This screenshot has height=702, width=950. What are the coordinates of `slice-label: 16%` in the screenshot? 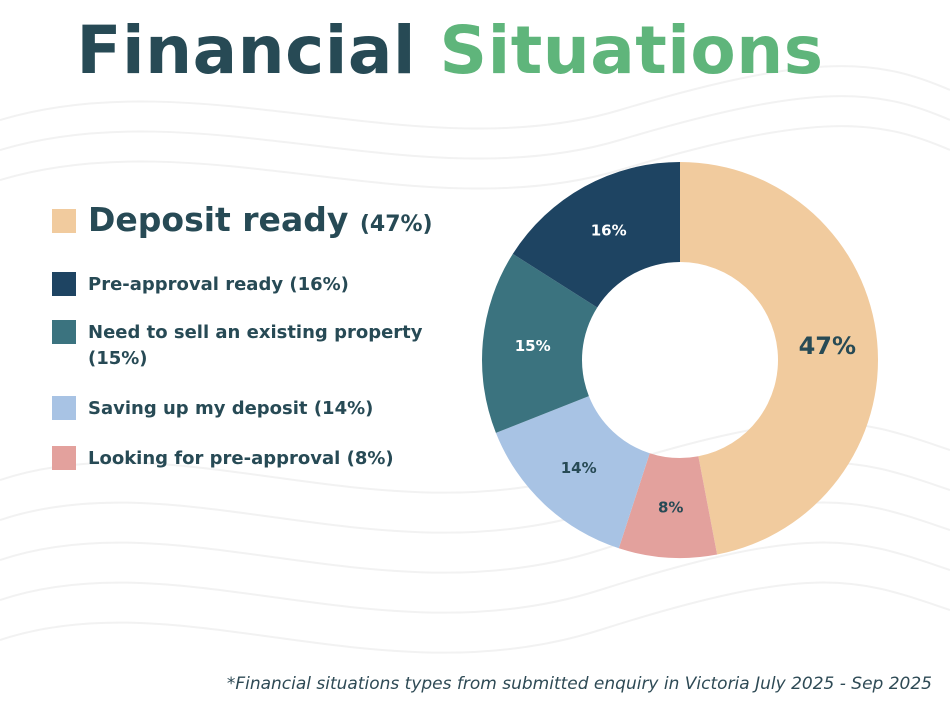 It's located at (609, 230).